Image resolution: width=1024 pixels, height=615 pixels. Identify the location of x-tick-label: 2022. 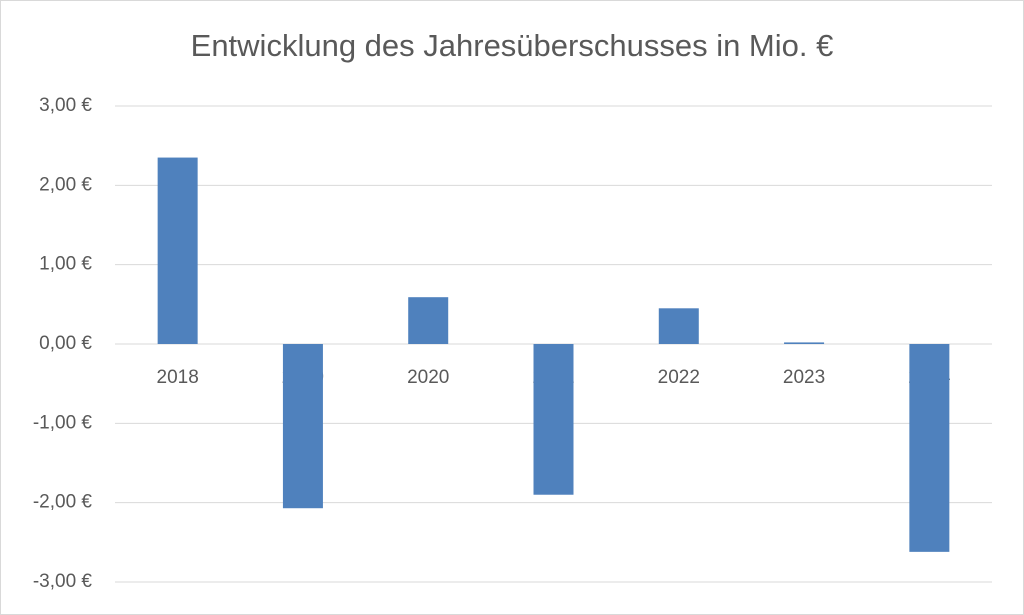
(679, 377).